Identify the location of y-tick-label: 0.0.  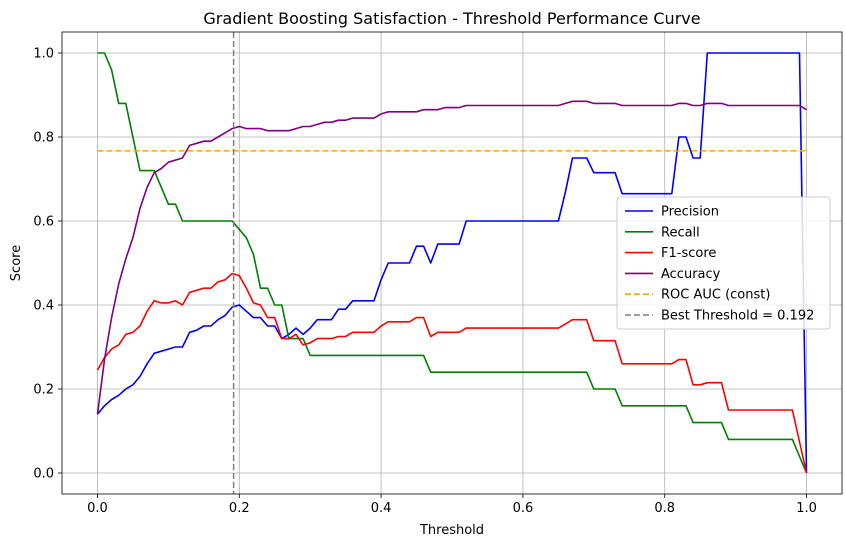
(43, 474).